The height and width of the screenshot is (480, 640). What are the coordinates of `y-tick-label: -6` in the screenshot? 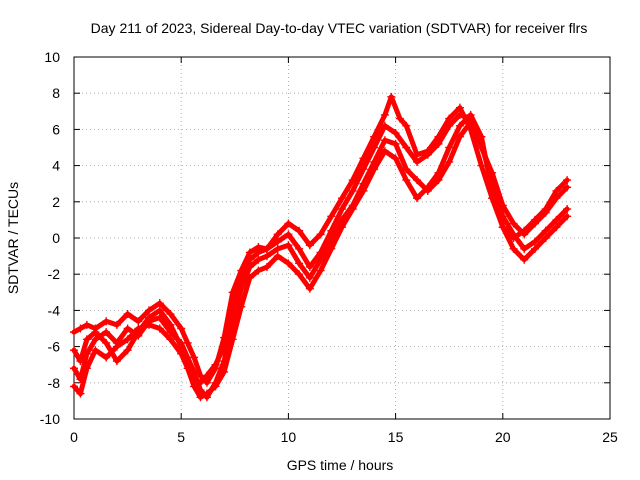 It's located at (54, 347).